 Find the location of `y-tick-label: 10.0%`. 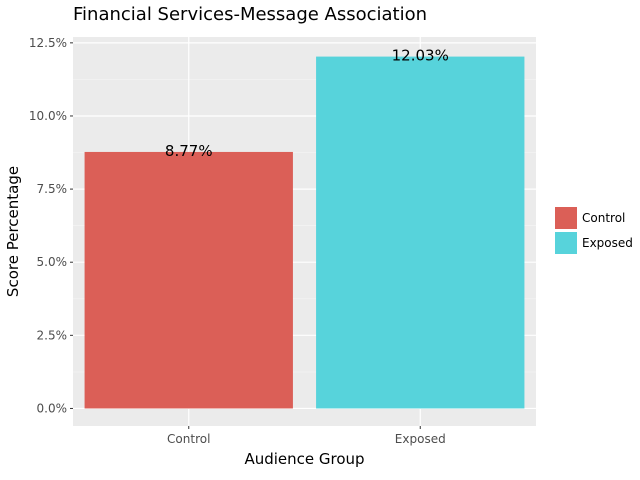

y-tick-label: 10.0% is located at coordinates (48, 116).